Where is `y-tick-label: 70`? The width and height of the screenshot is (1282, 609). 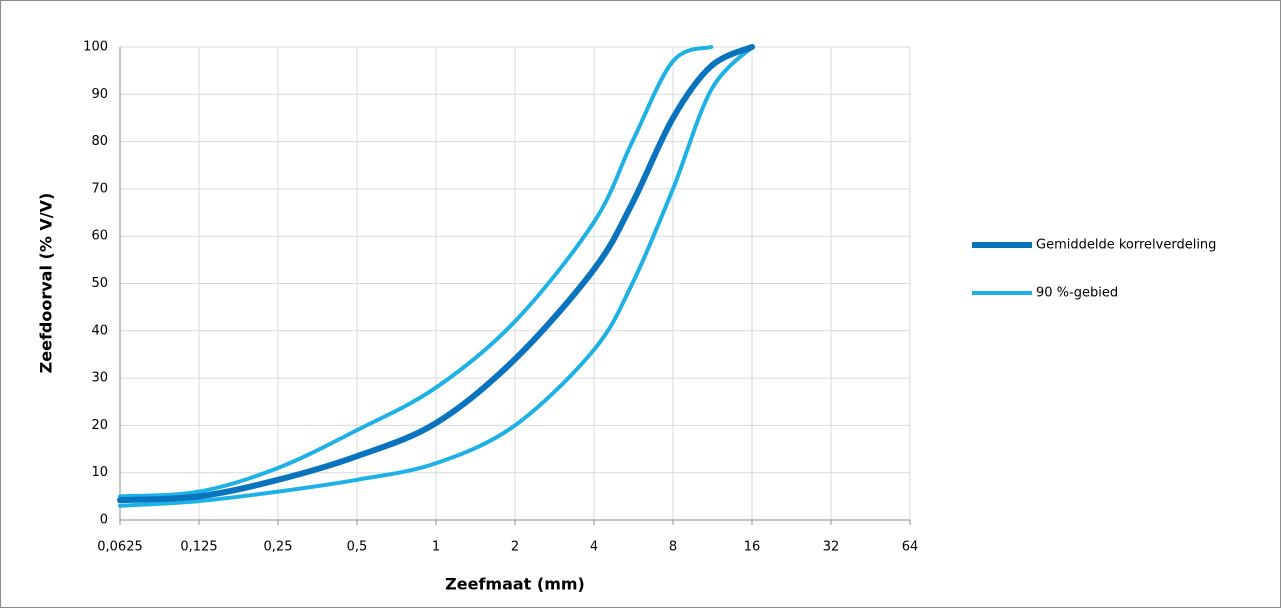
y-tick-label: 70 is located at coordinates (99, 188).